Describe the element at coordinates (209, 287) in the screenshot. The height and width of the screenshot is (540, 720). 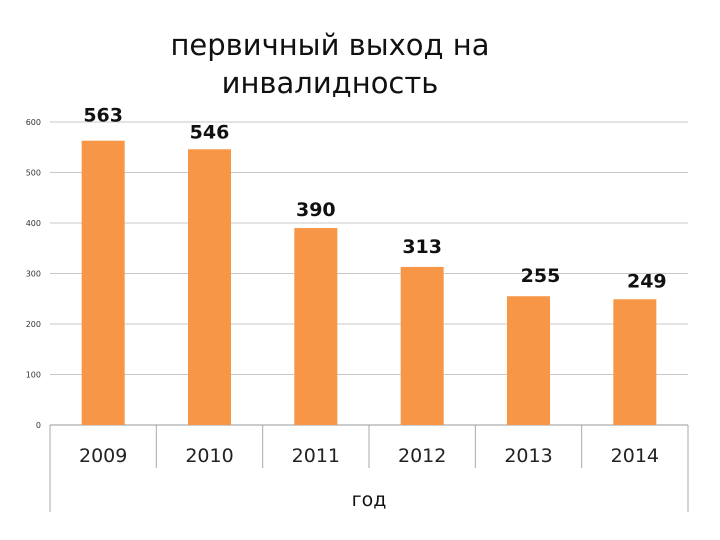
I see `bar-2010` at that location.